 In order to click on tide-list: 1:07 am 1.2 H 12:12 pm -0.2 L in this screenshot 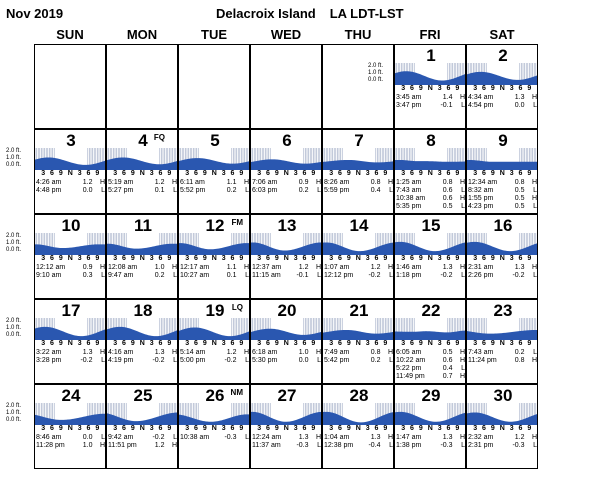, I will do `click(358, 272)`.